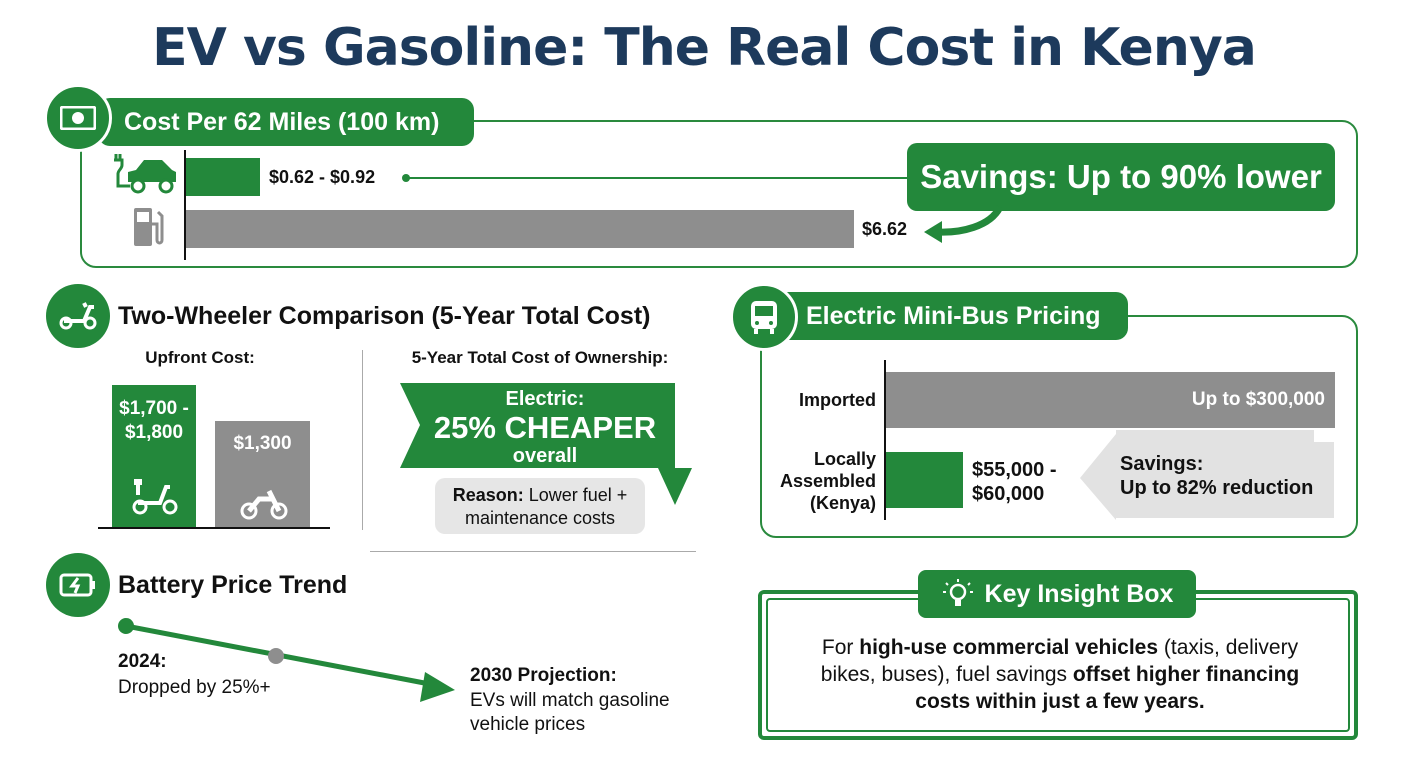  What do you see at coordinates (1079, 593) in the screenshot?
I see `section-heading: Key Insight Box` at bounding box center [1079, 593].